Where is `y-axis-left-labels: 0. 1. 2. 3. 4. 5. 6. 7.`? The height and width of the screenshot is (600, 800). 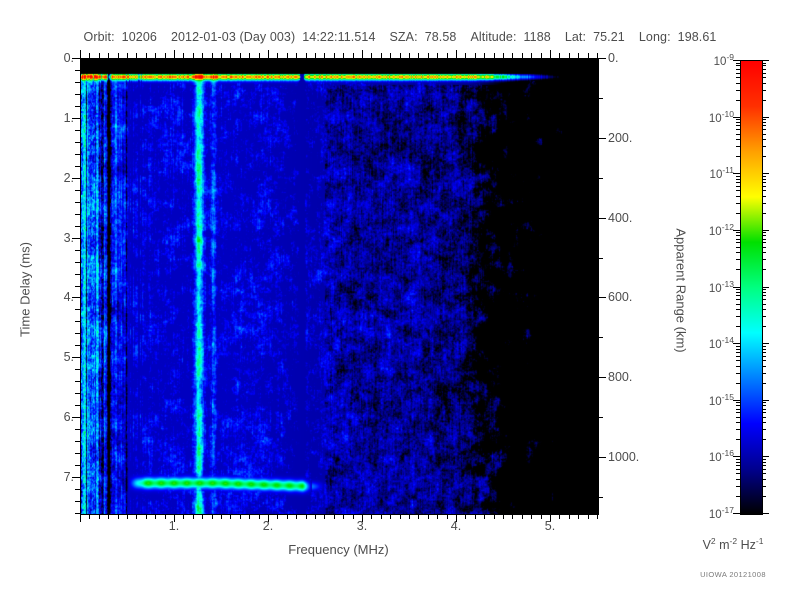
y-axis-left-labels: 0. 1. 2. 3. 4. 5. 6. 7. is located at coordinates (54, 300).